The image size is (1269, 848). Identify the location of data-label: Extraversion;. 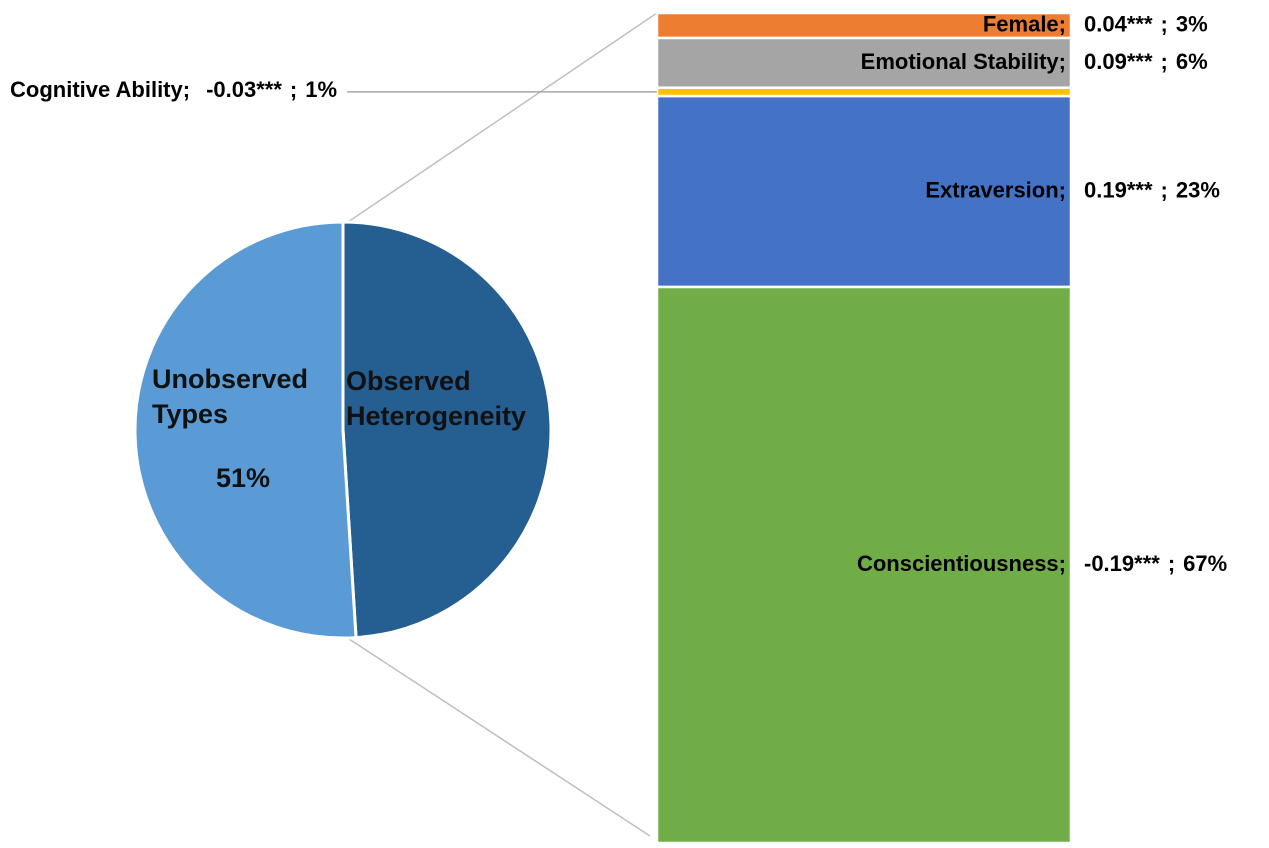
(995, 189).